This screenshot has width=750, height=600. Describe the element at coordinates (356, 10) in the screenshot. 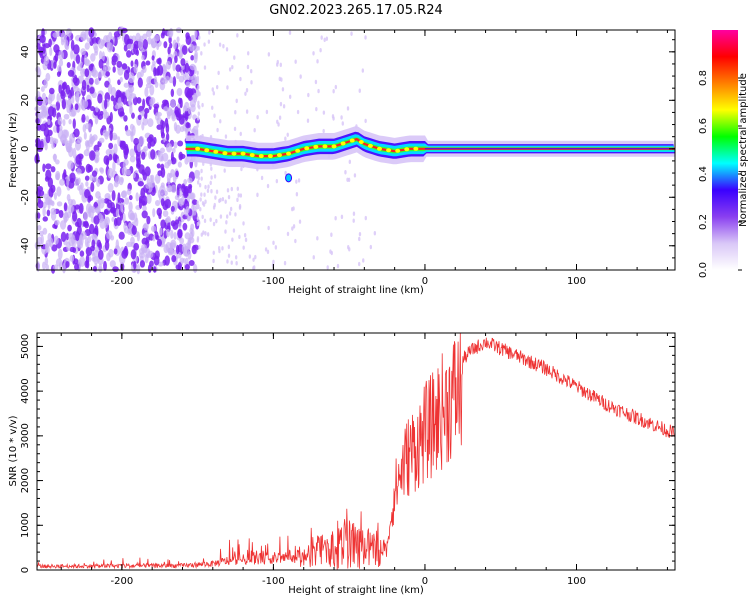

I see `chart-title: GN02.2023.265.17.05.R24` at that location.